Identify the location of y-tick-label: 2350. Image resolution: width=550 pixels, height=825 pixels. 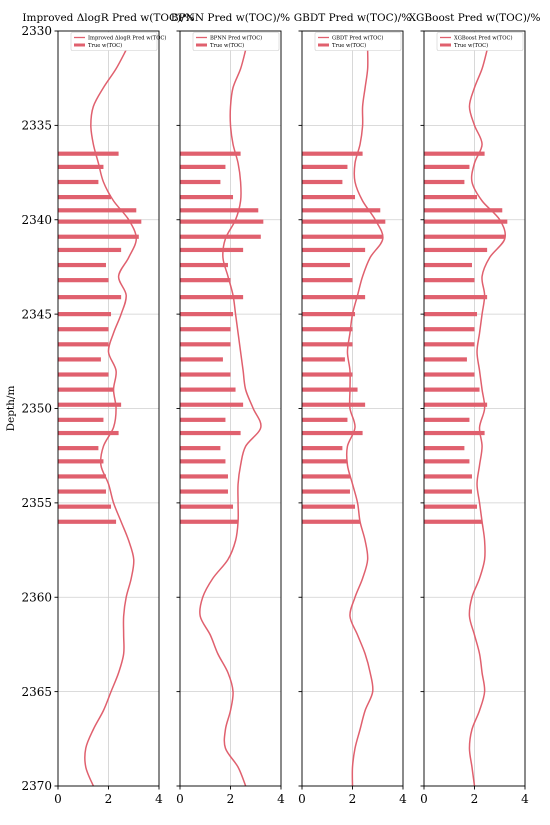
(36, 409).